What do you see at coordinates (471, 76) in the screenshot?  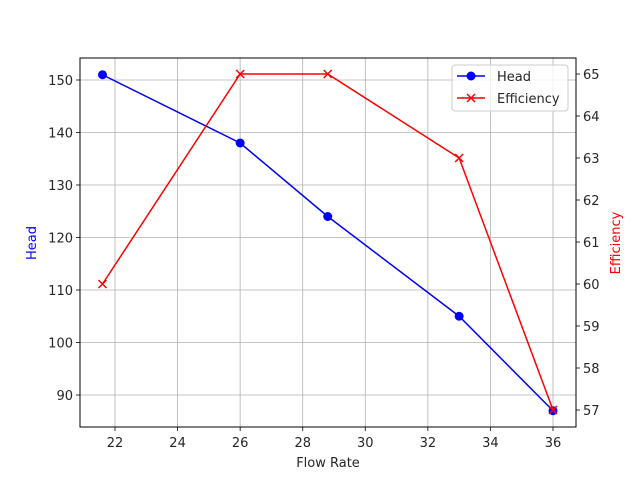 I see `legend-head-marker-icon` at bounding box center [471, 76].